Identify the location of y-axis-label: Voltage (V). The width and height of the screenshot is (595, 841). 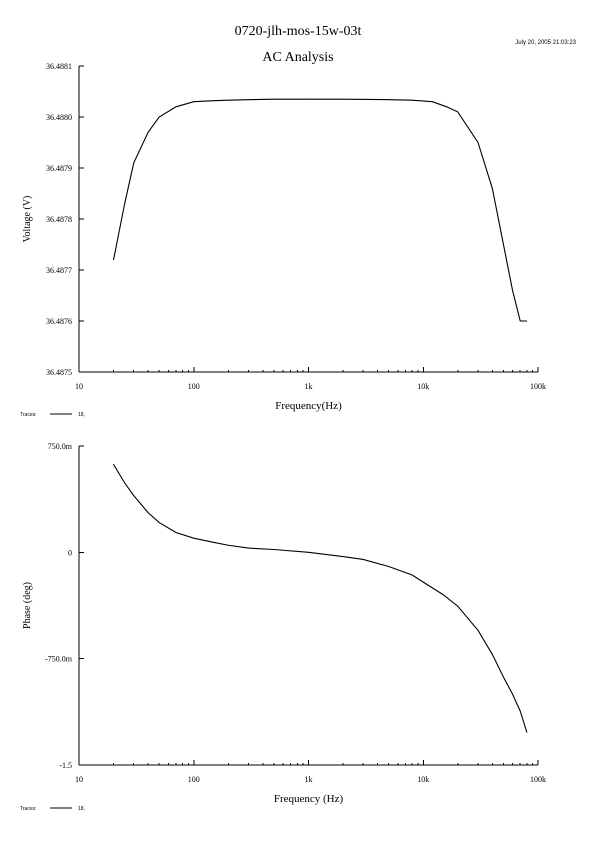
(27, 219).